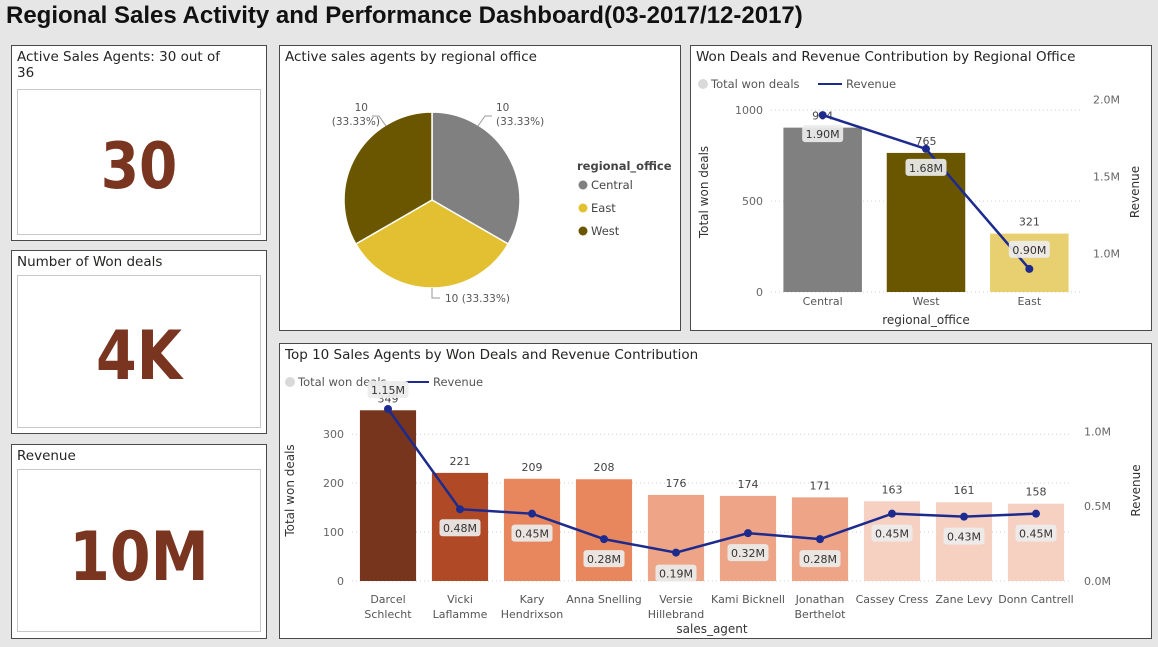  Describe the element at coordinates (676, 614) in the screenshot. I see `agents-x-tick: Hillebrand` at that location.